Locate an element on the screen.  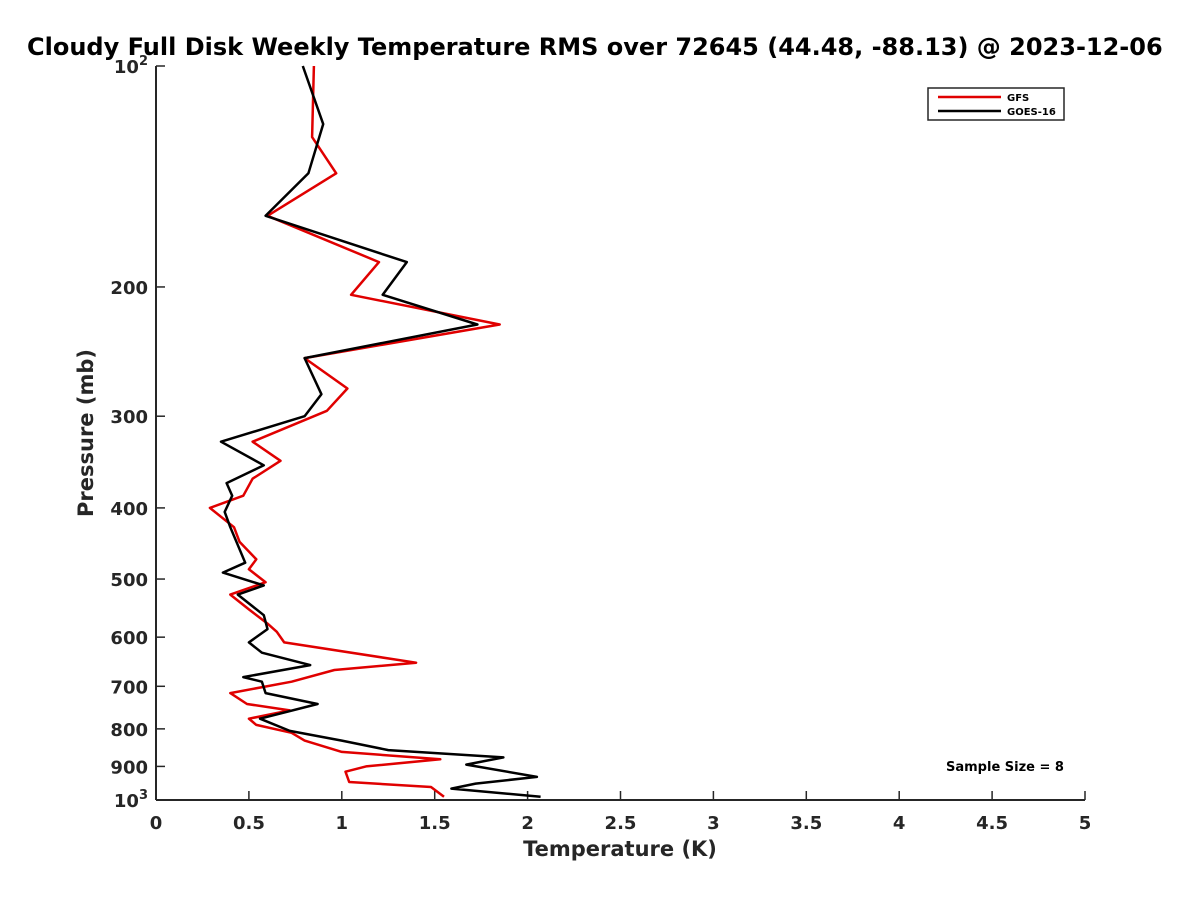
legend: GFS GOES-16 is located at coordinates (996, 104).